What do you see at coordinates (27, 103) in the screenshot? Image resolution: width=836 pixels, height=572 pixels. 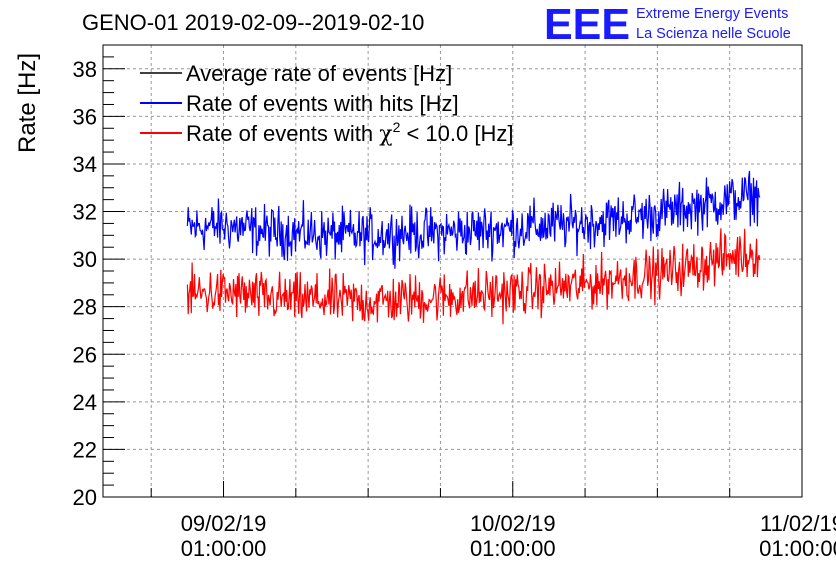 I see `y-axis-label: Rate [Hz]` at bounding box center [27, 103].